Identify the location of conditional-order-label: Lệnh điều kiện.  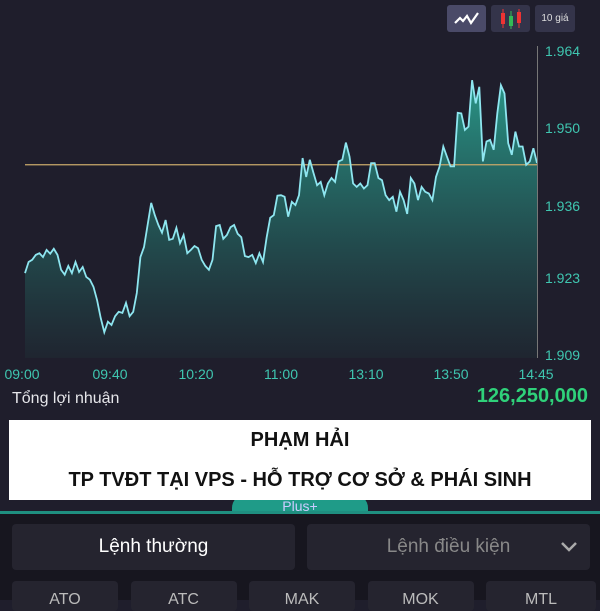
(448, 546).